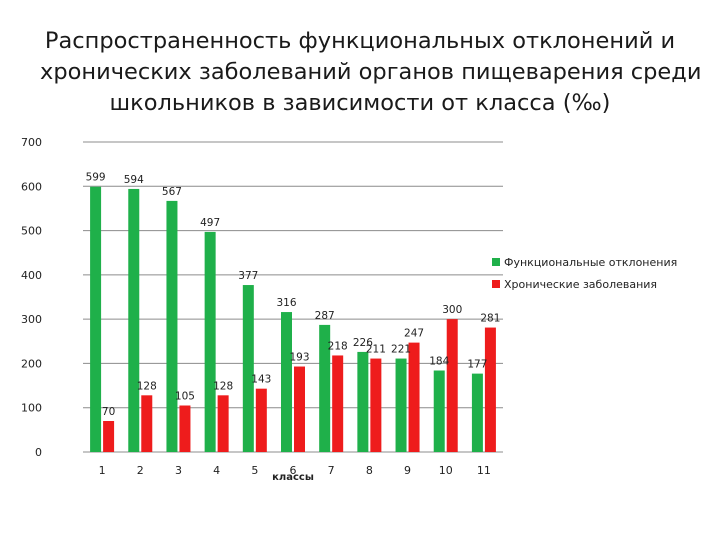 The image size is (720, 540). What do you see at coordinates (31, 186) in the screenshot?
I see `y-tick-label: 600` at bounding box center [31, 186].